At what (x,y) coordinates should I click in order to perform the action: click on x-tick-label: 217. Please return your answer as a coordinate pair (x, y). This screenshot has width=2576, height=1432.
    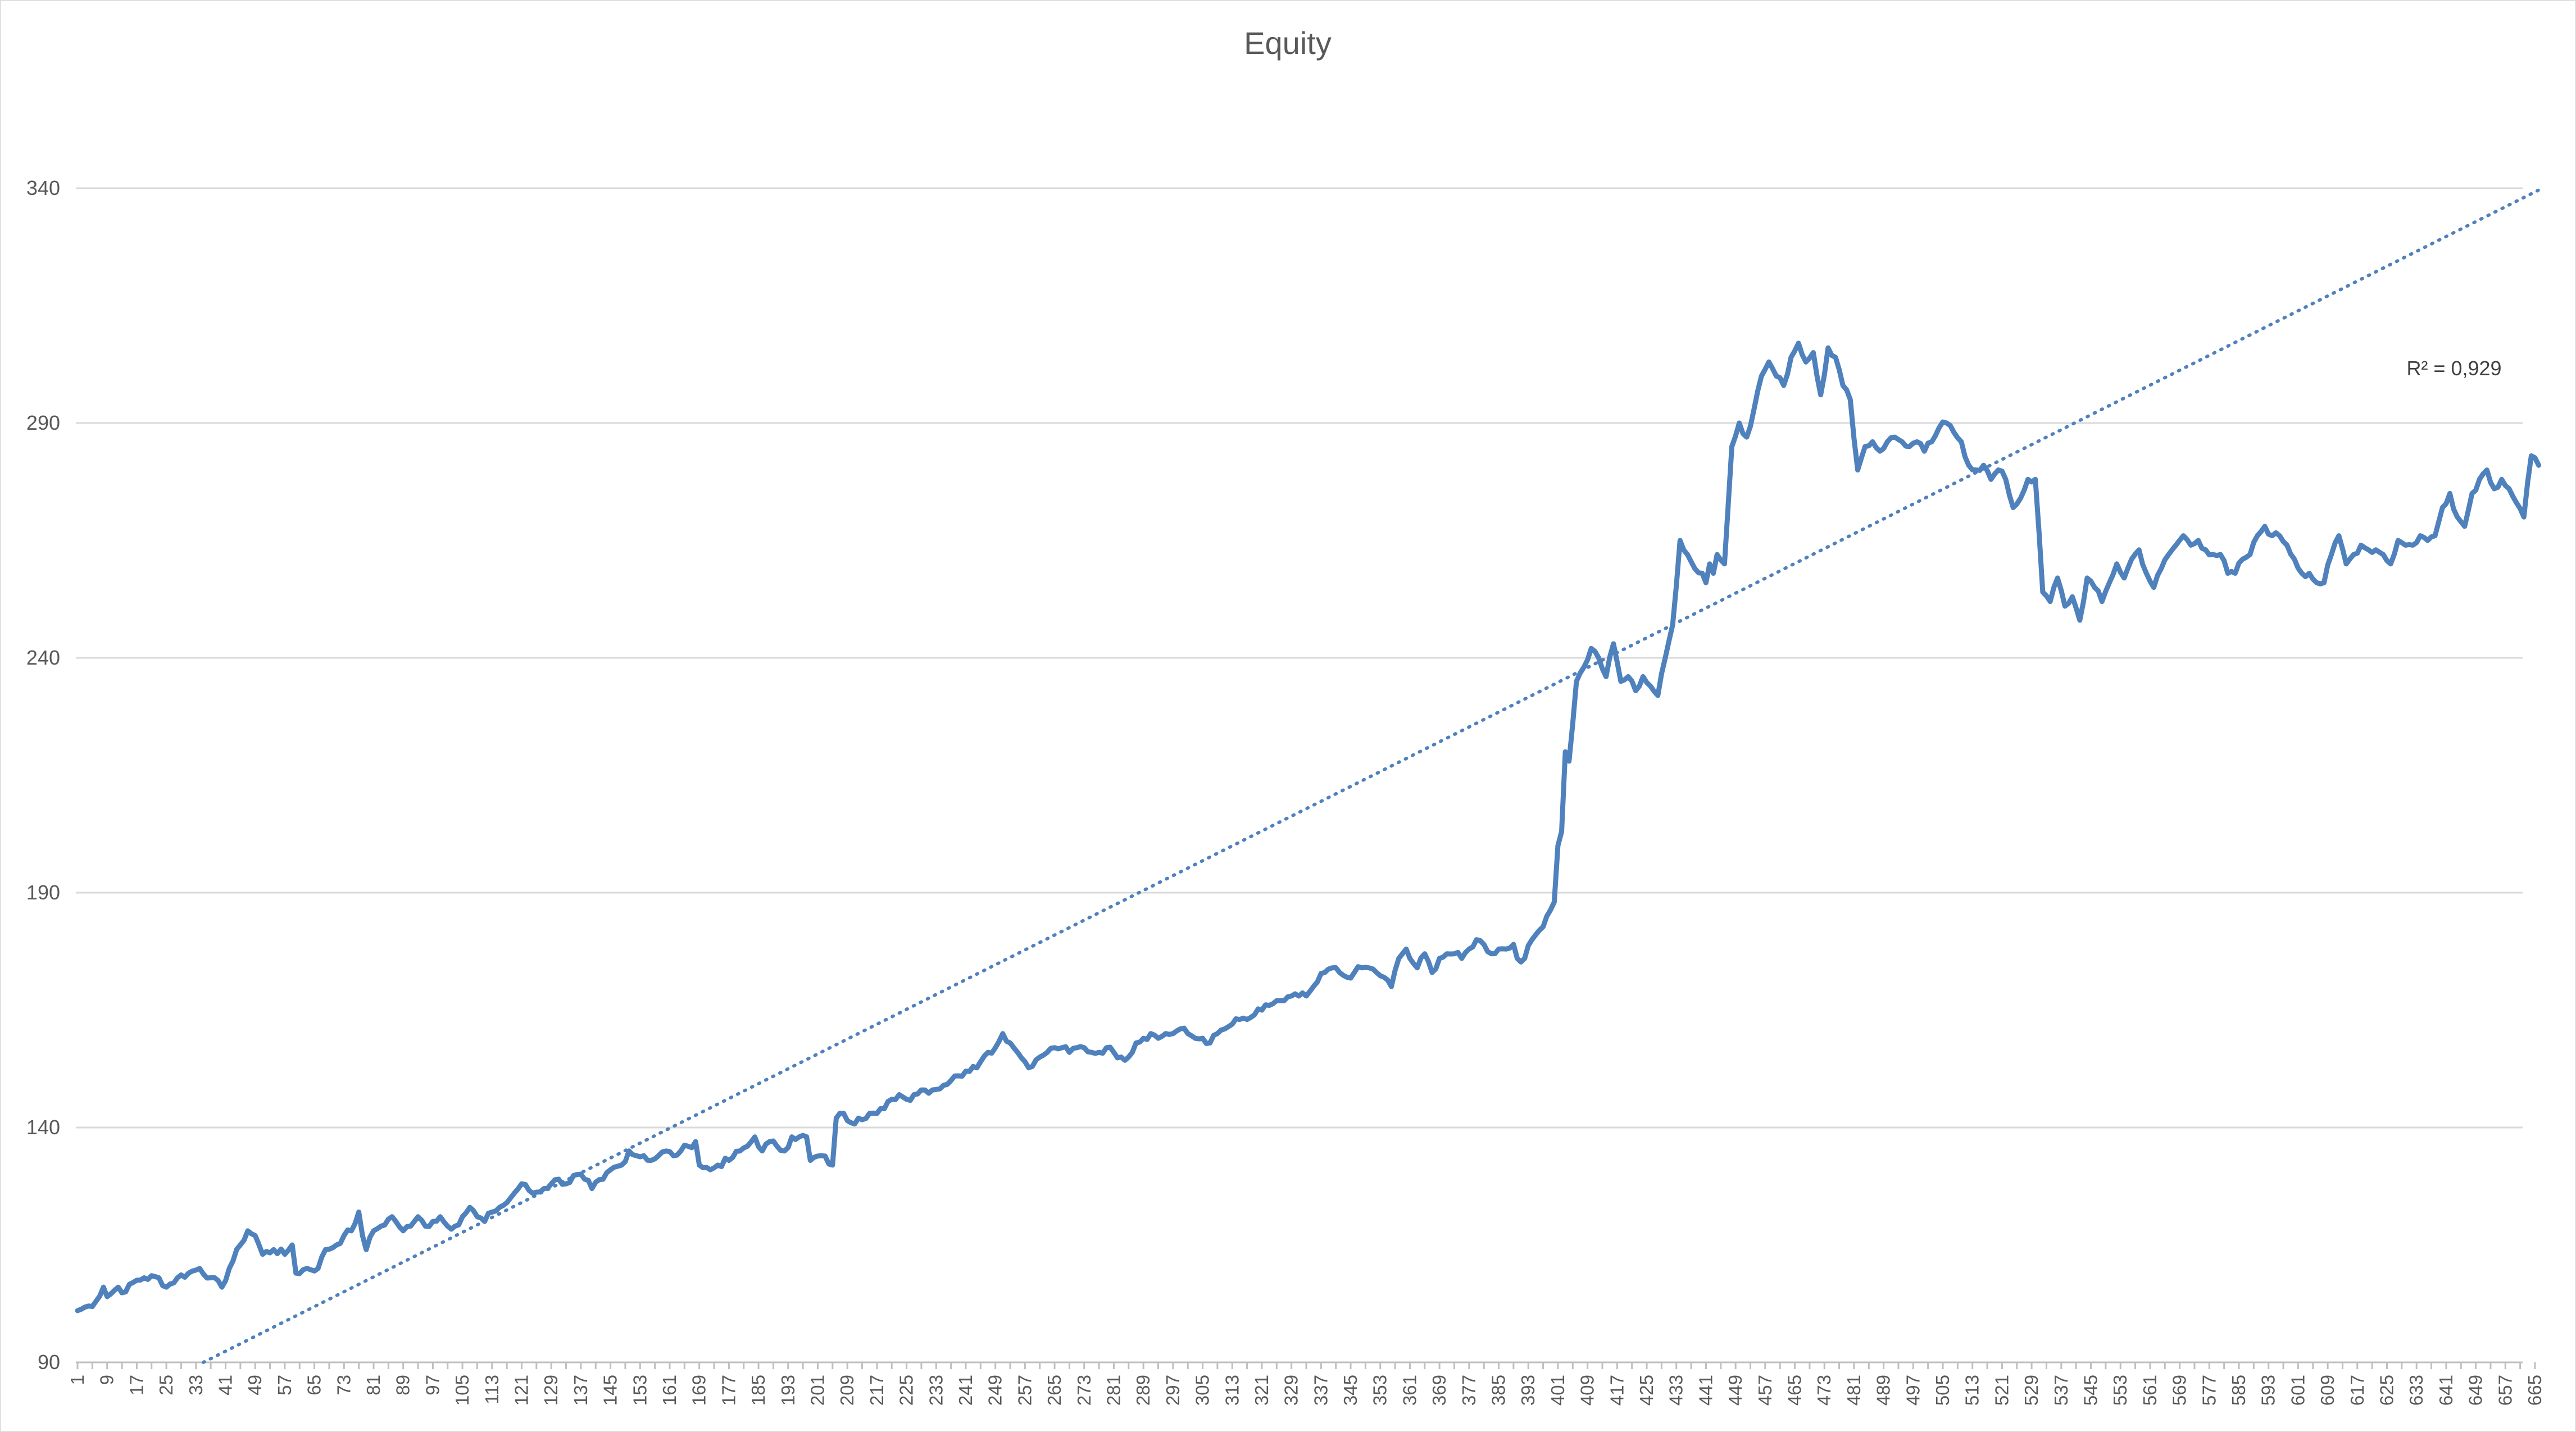
    Looking at the image, I should click on (877, 1391).